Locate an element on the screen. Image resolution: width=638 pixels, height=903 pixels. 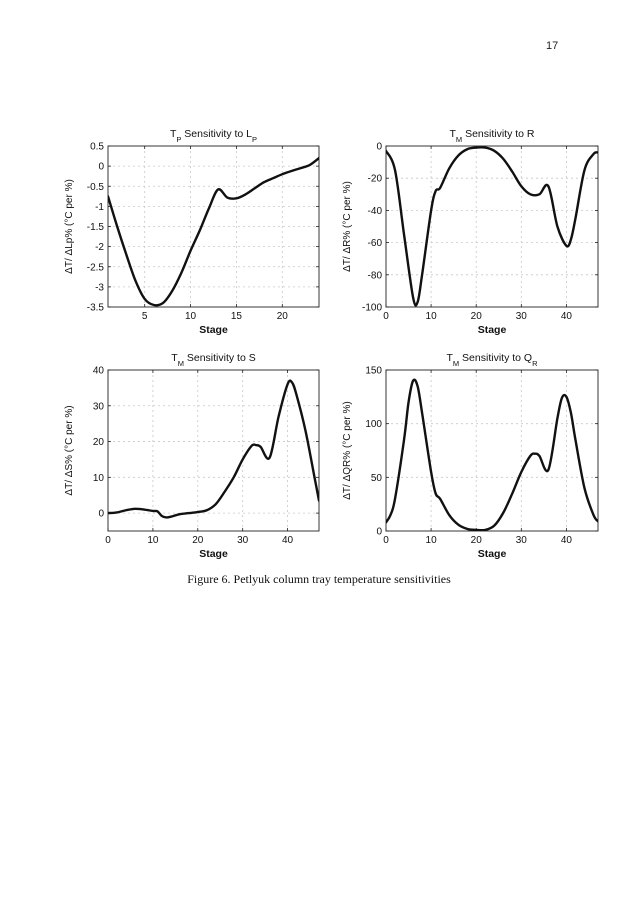
y-tick-label: 50 is located at coordinates (377, 478).